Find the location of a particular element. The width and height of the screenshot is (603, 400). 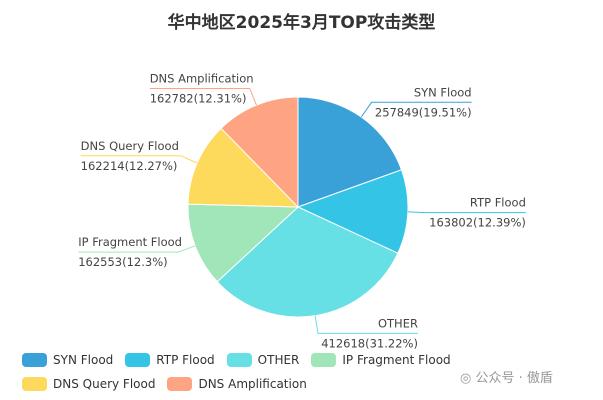

legend-item: OTHER is located at coordinates (263, 360).